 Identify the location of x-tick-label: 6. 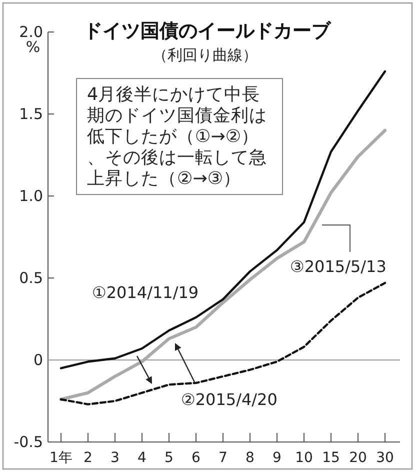
(196, 458).